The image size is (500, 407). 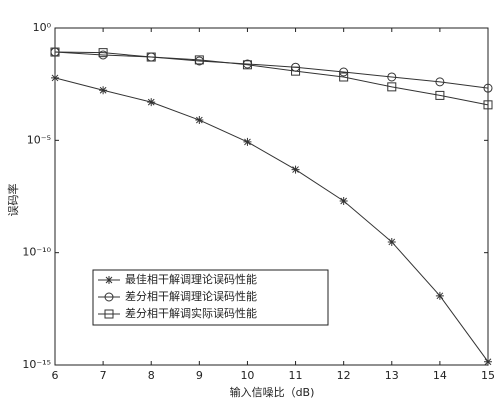 I want to click on y-tick-label: 10⁻⁵, so click(x=39, y=139).